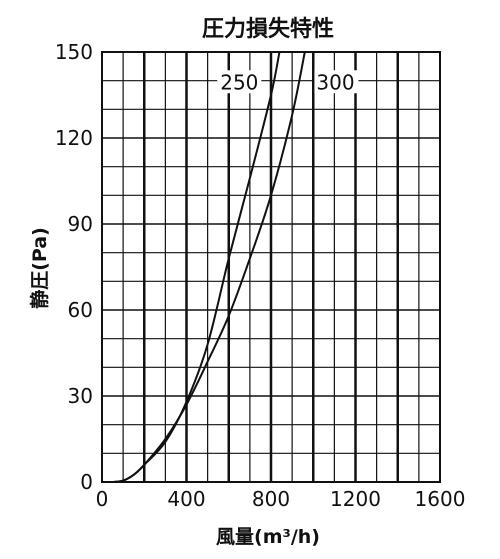 This screenshot has width=500, height=559. Describe the element at coordinates (80, 224) in the screenshot. I see `y-tick-label: 90` at that location.